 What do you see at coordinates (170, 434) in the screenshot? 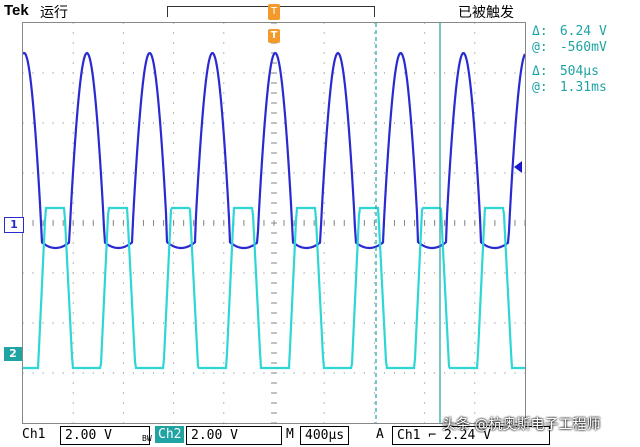
I see `ch2-label: Ch2` at bounding box center [170, 434].